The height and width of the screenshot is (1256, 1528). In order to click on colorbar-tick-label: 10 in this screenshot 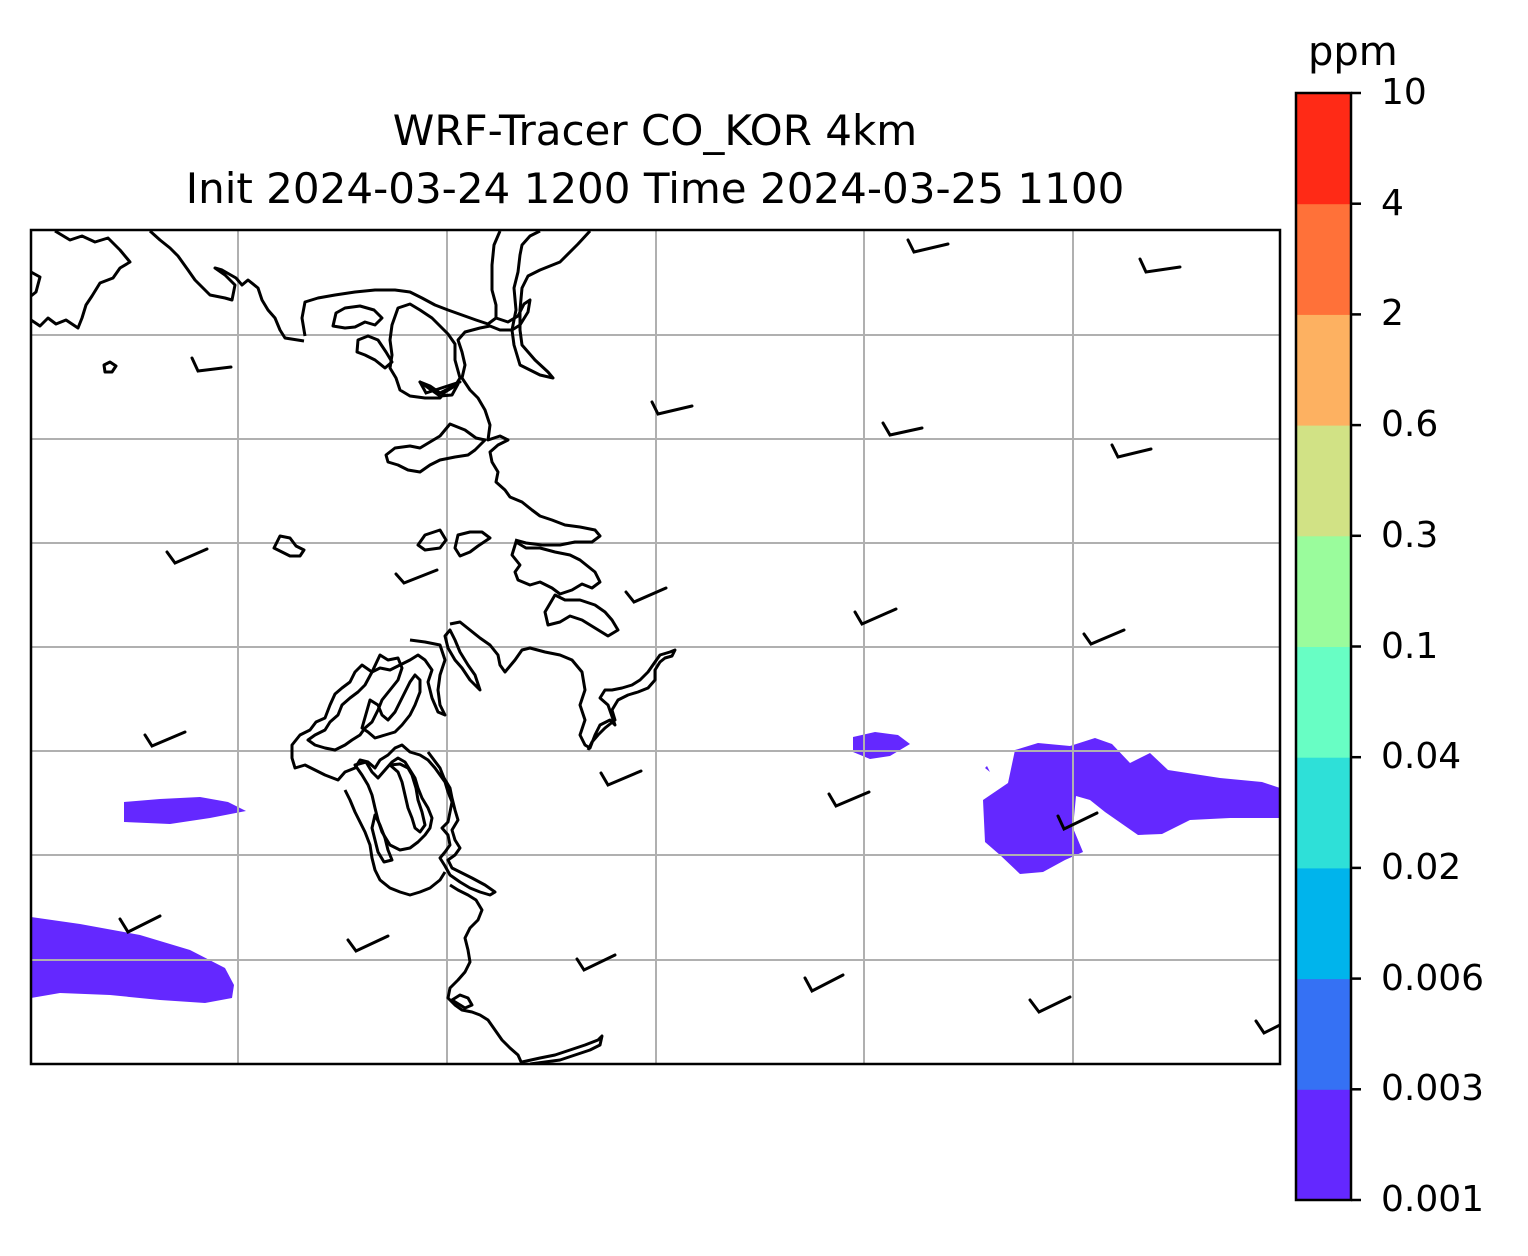, I will do `click(1404, 92)`.